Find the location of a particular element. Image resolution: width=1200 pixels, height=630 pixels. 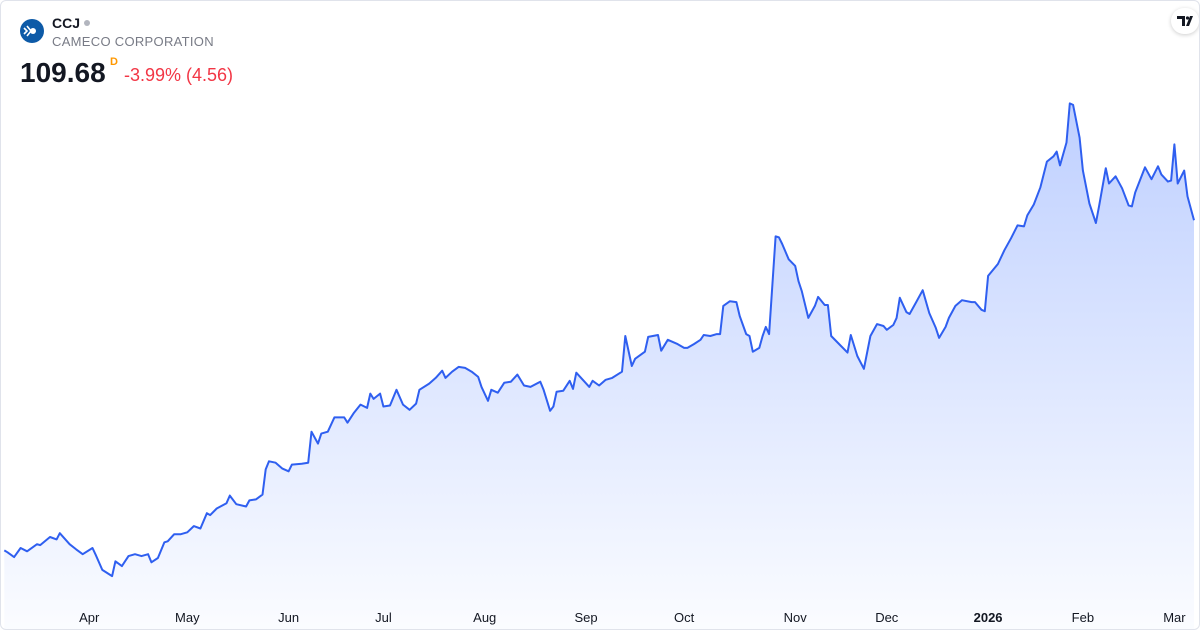

logo is located at coordinates (32, 31).